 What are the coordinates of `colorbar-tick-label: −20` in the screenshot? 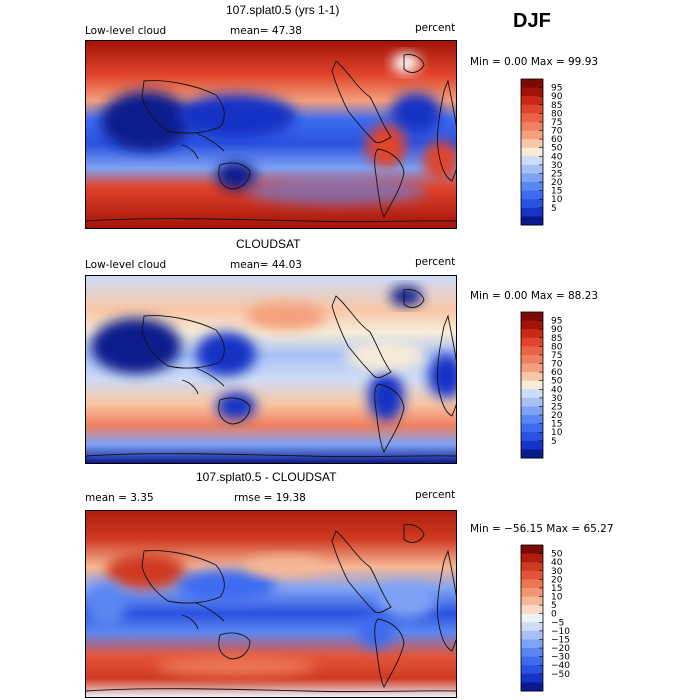 It's located at (560, 649).